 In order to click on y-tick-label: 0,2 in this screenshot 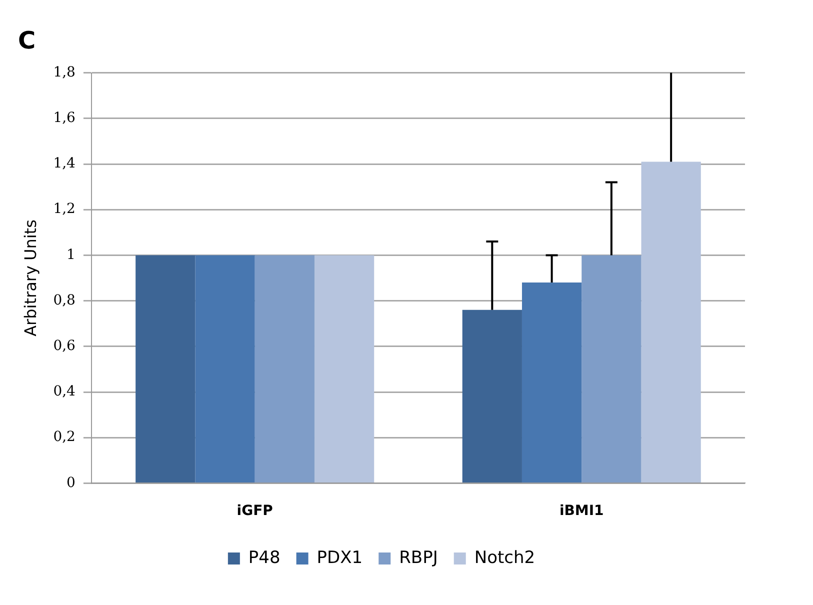, I will do `click(64, 437)`.